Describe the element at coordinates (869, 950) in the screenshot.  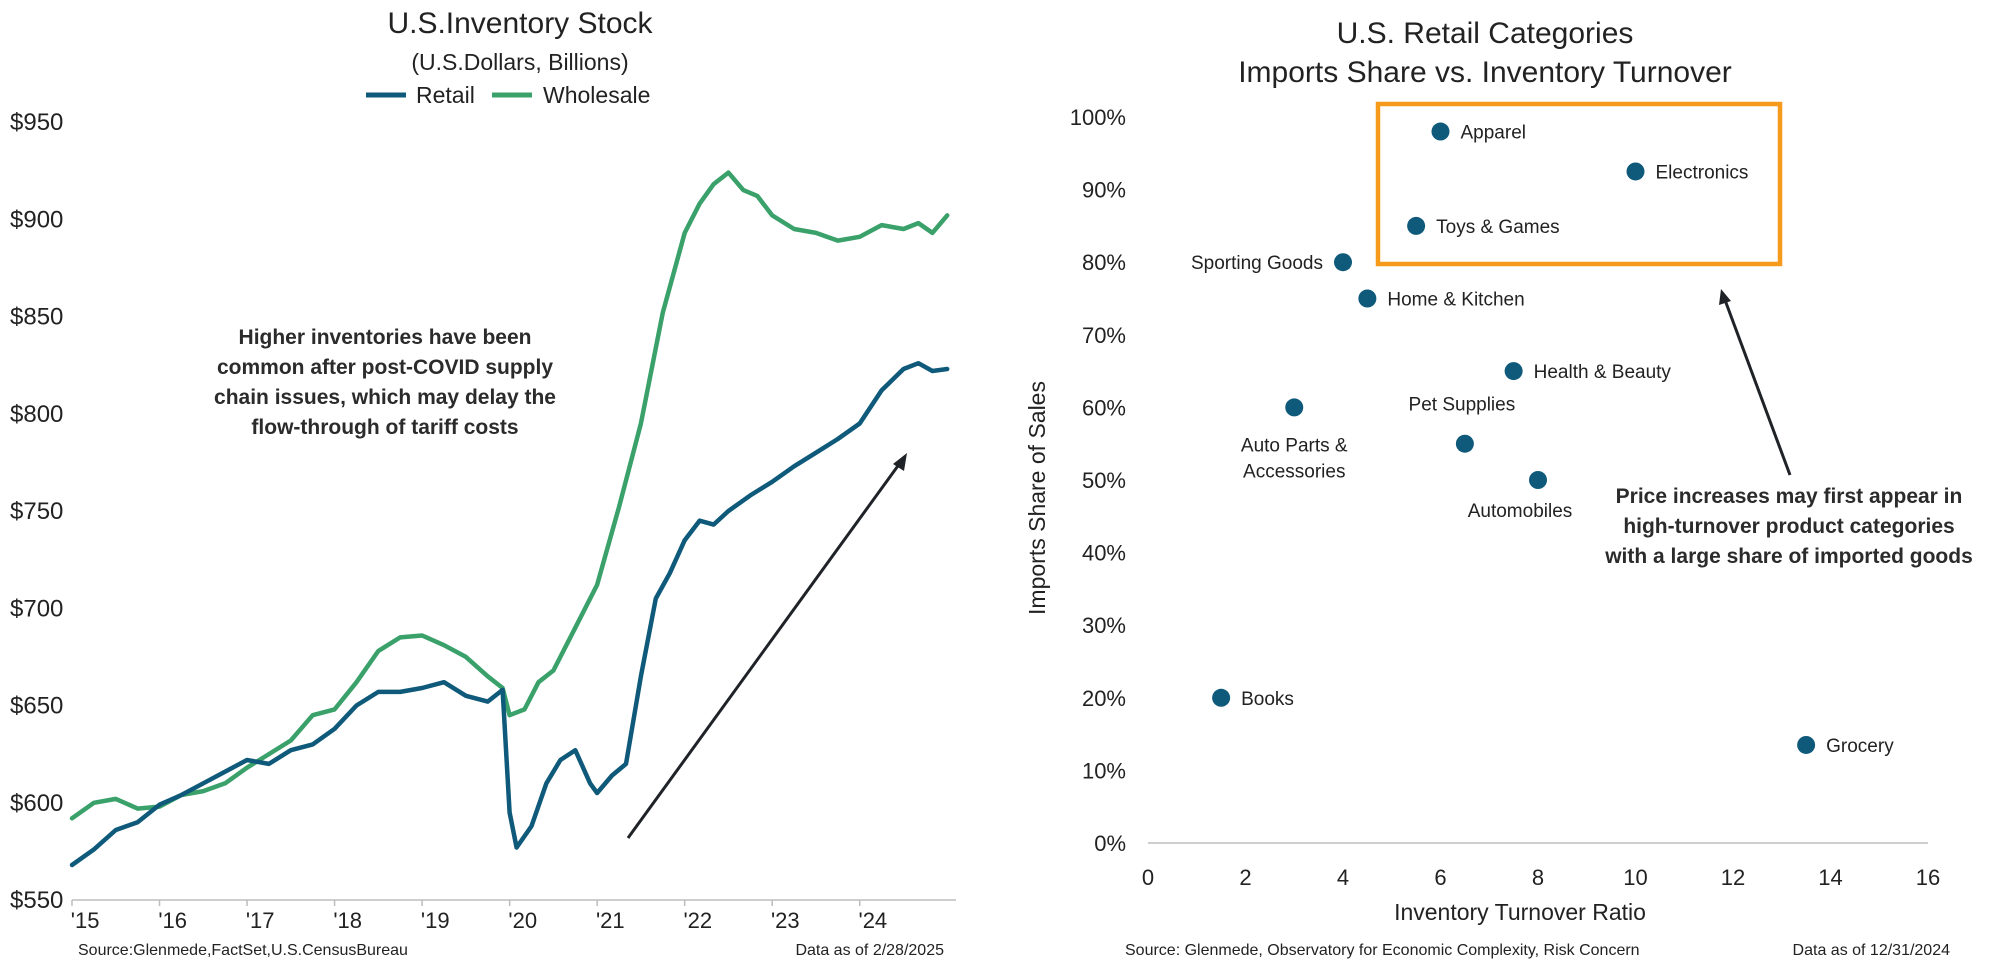
I see `date-note: Data as of 2/28/2025` at that location.